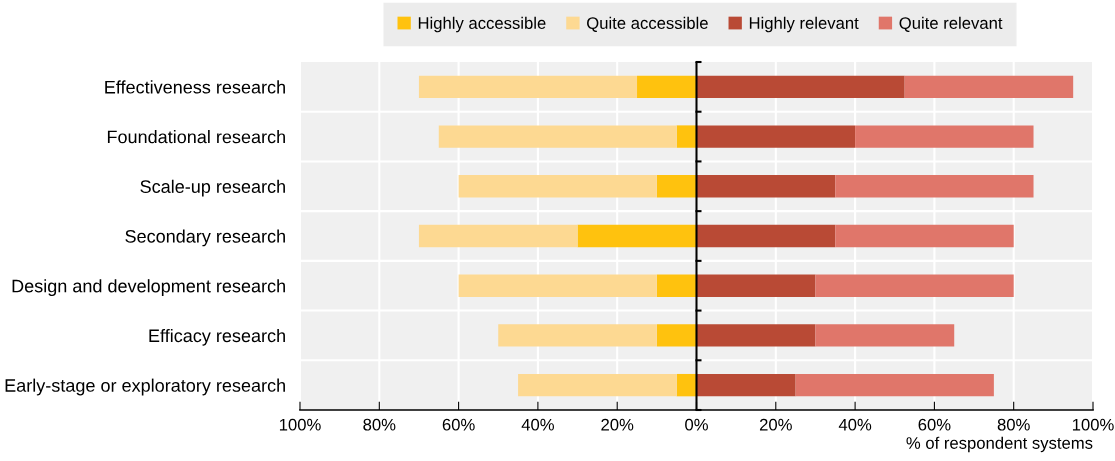 The height and width of the screenshot is (461, 1115). Describe the element at coordinates (482, 24) in the screenshot. I see `legend-label: Highly accessible` at that location.